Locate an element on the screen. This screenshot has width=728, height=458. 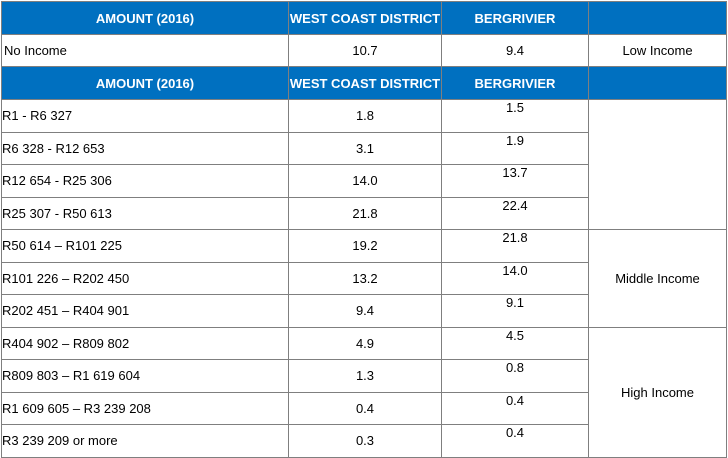
row-label: R6 328 - R12 653 is located at coordinates (145, 148).